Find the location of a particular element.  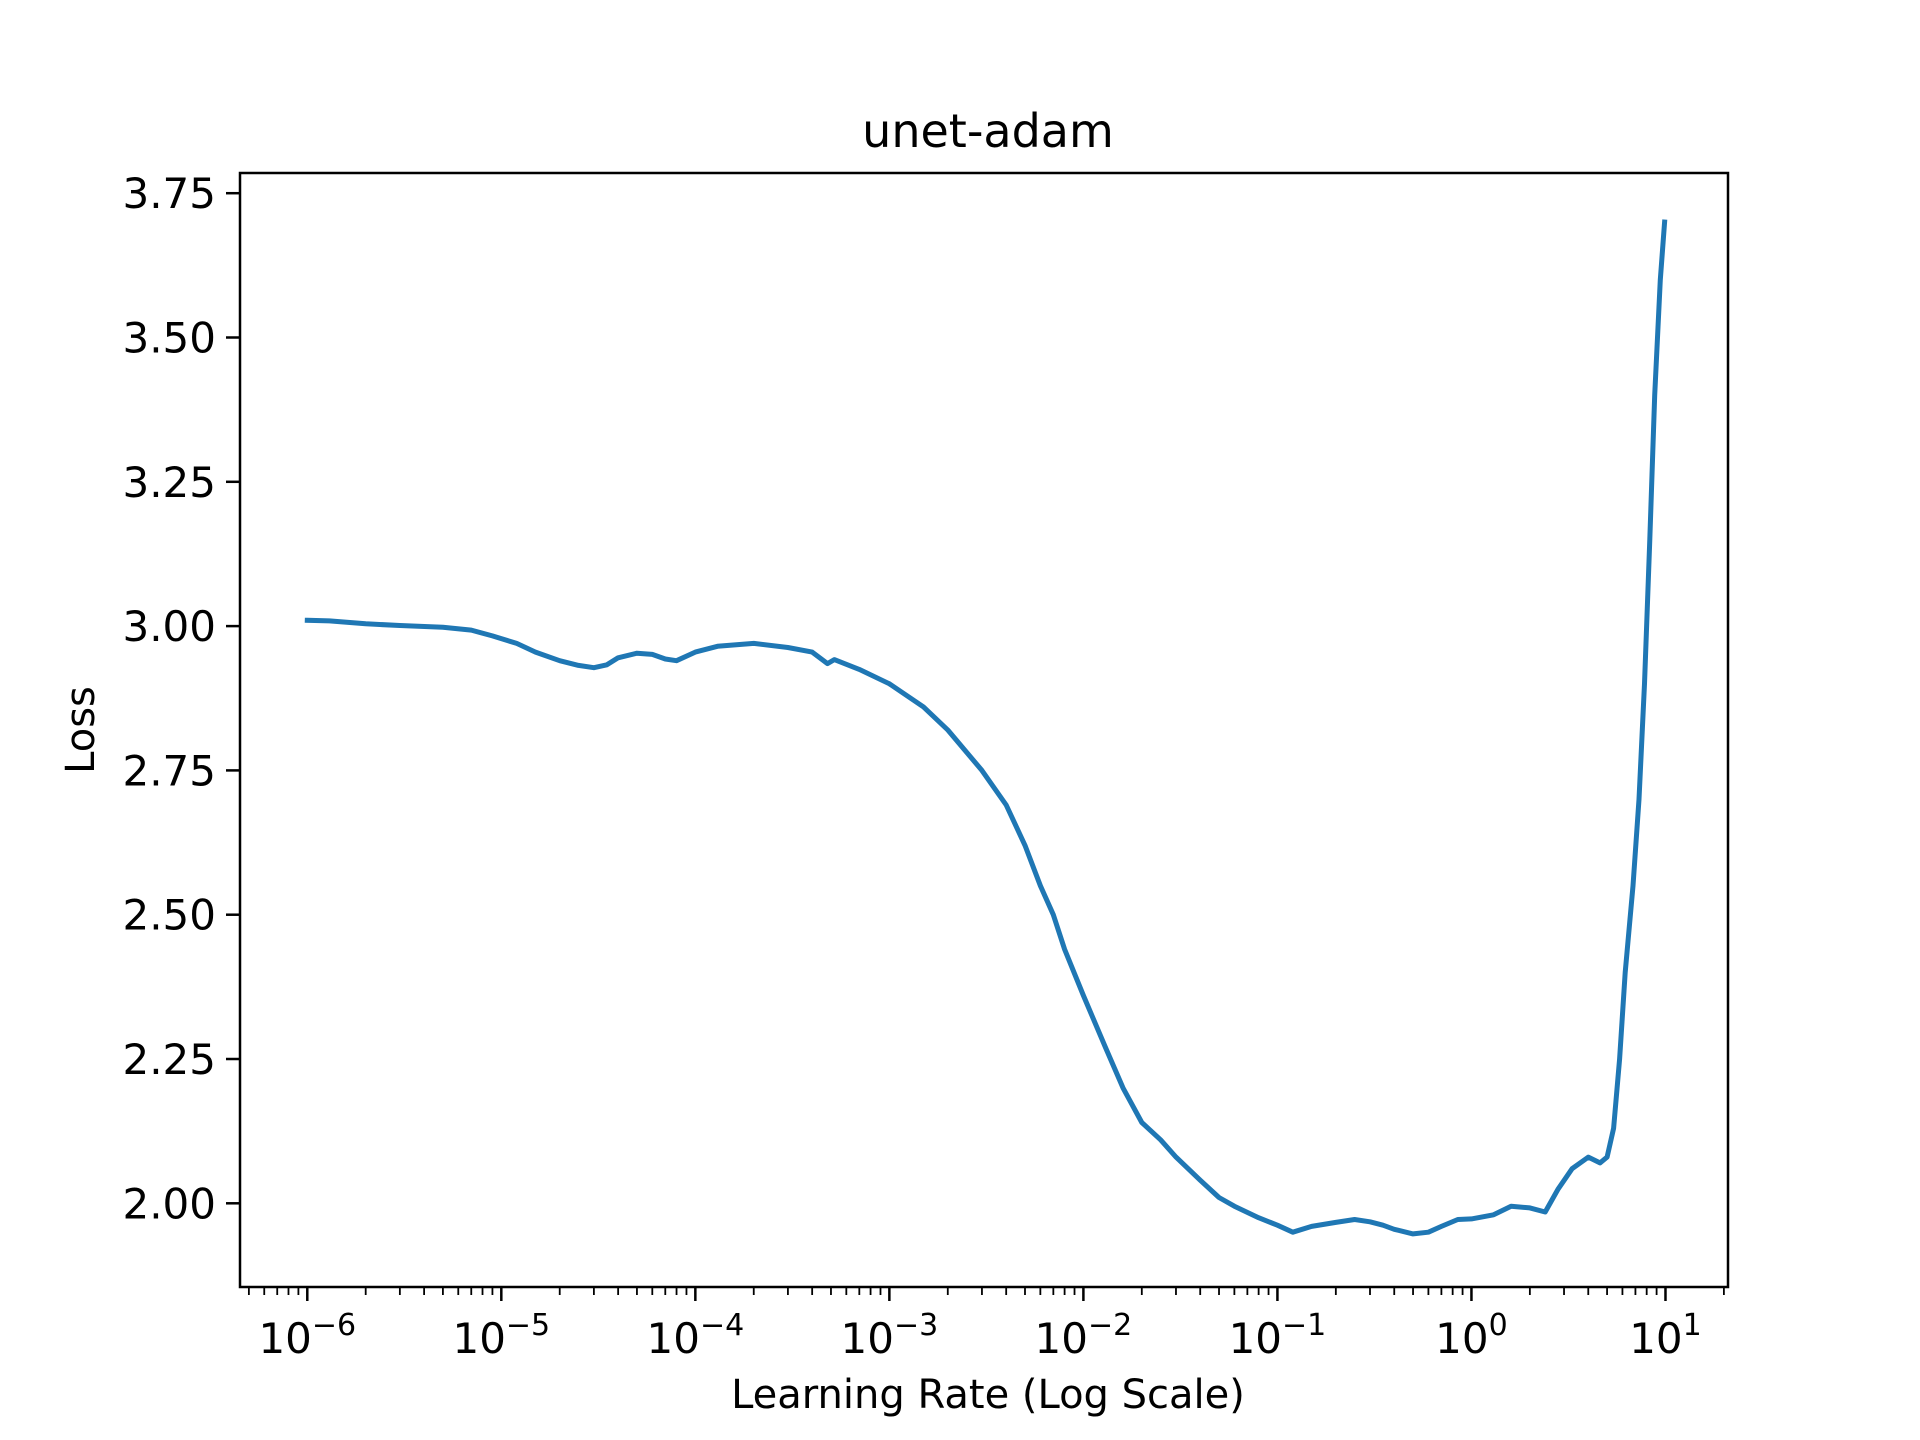

x-tick-label: 10⁻⁴ is located at coordinates (695, 1335).